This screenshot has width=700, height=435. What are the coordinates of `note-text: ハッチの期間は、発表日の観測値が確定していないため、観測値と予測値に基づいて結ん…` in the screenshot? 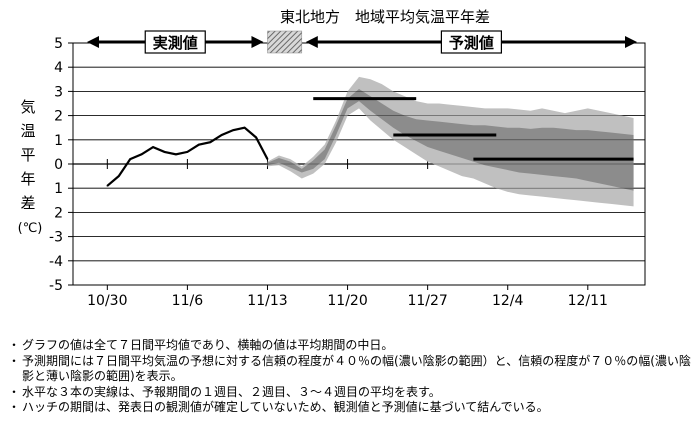 It's located at (285, 407).